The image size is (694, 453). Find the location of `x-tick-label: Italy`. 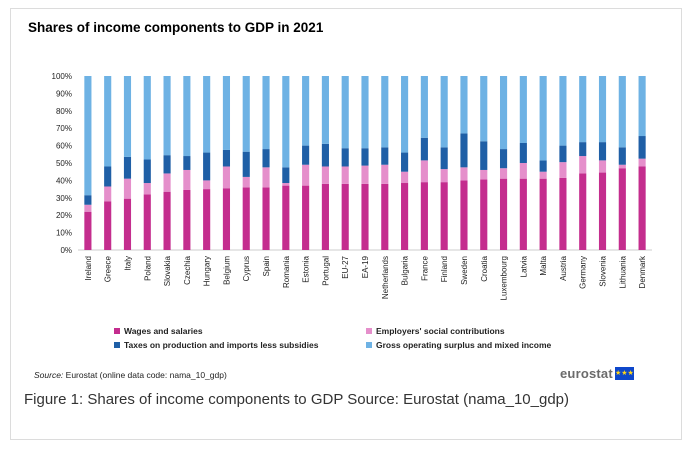

x-tick-label: Italy is located at coordinates (127, 263).